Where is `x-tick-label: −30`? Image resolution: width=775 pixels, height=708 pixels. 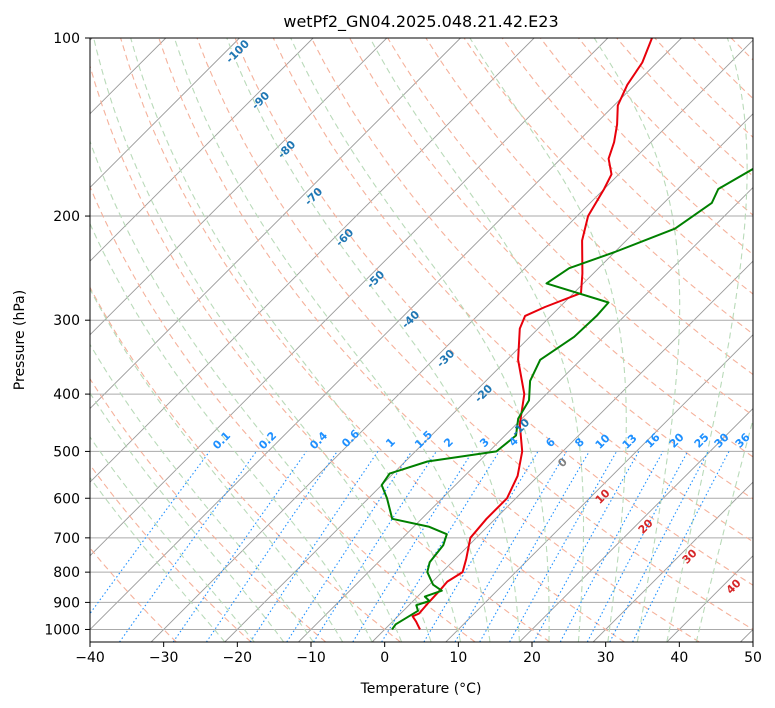 x-tick-label: −30 is located at coordinates (164, 658).